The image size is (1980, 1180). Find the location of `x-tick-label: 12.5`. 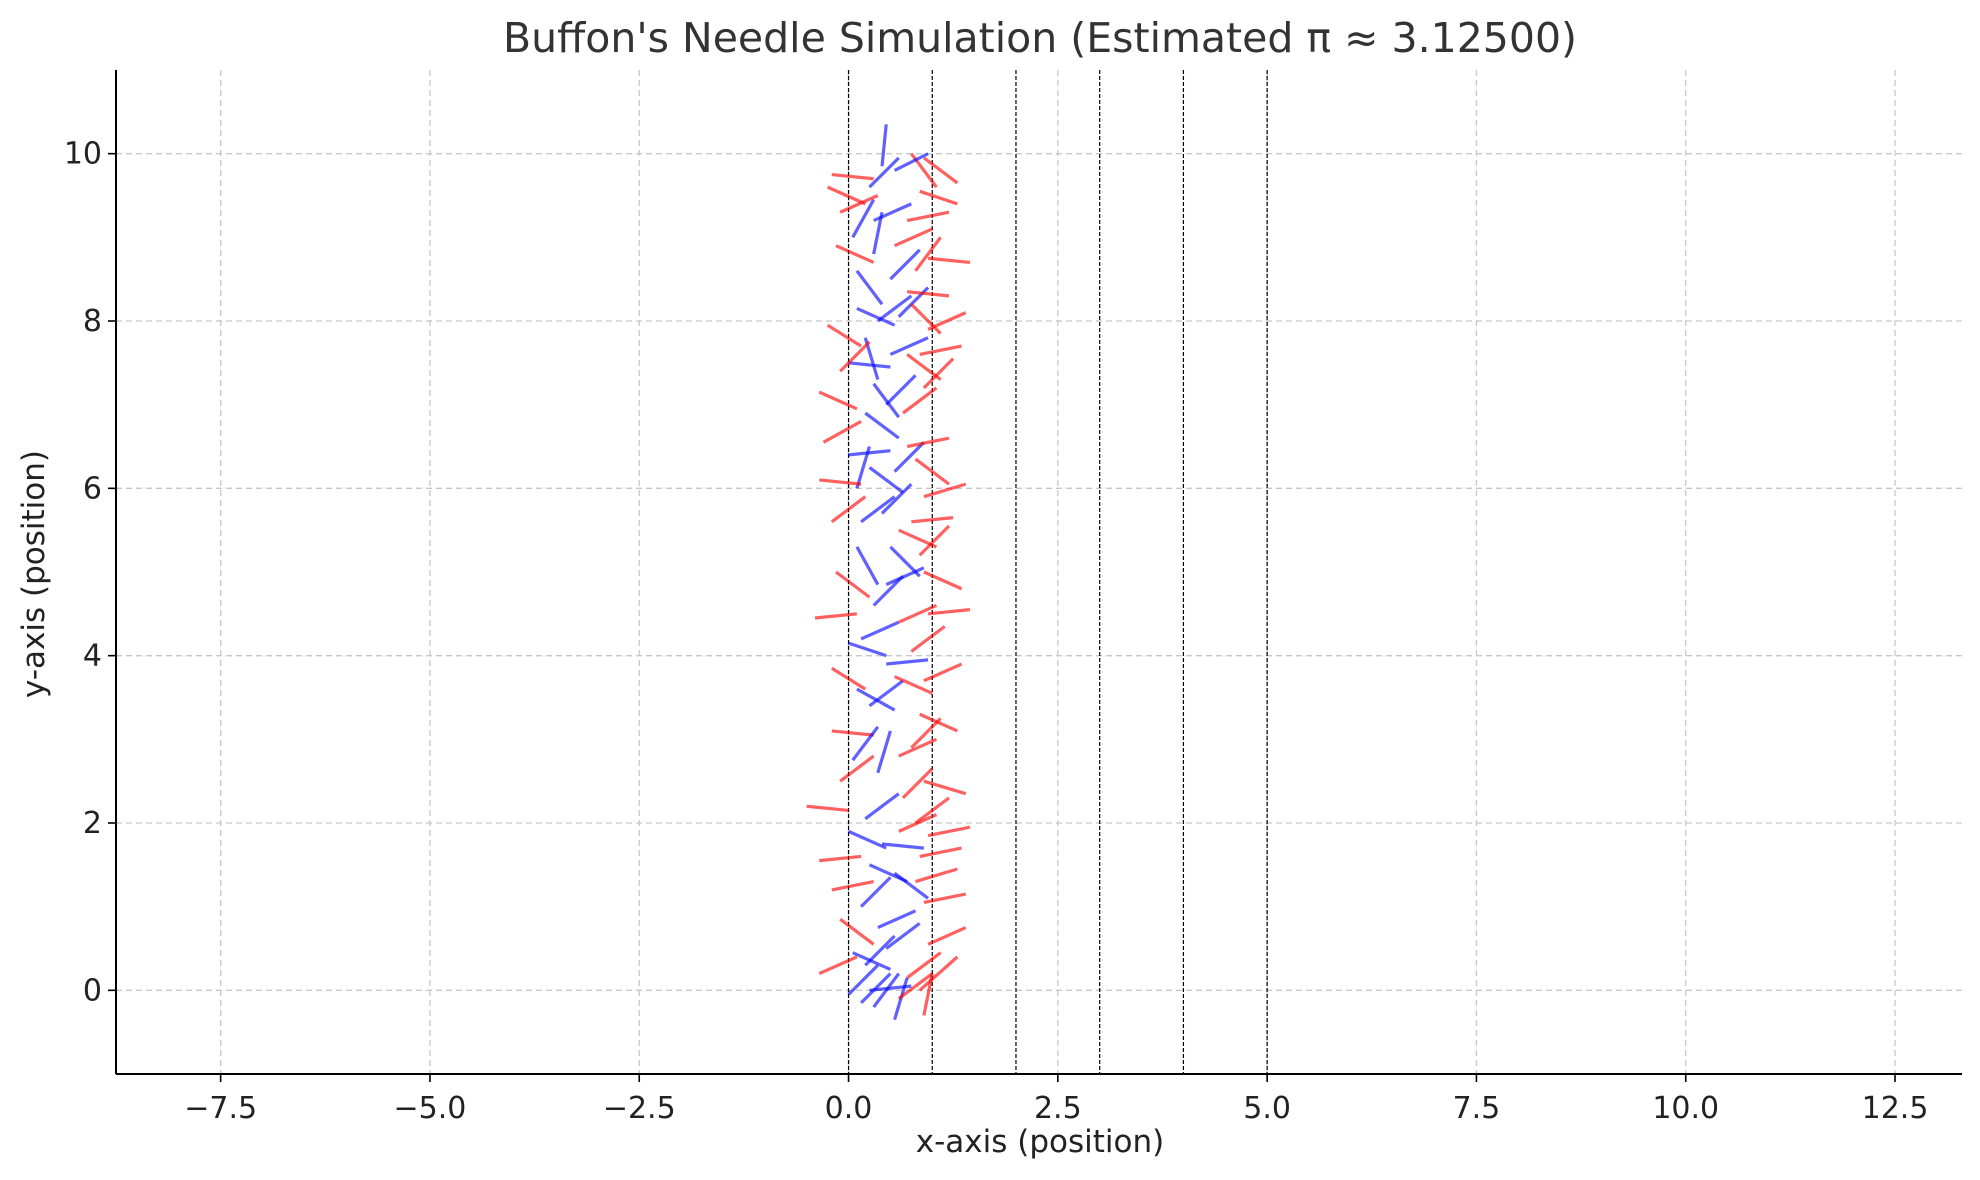

x-tick-label: 12.5 is located at coordinates (1895, 1108).